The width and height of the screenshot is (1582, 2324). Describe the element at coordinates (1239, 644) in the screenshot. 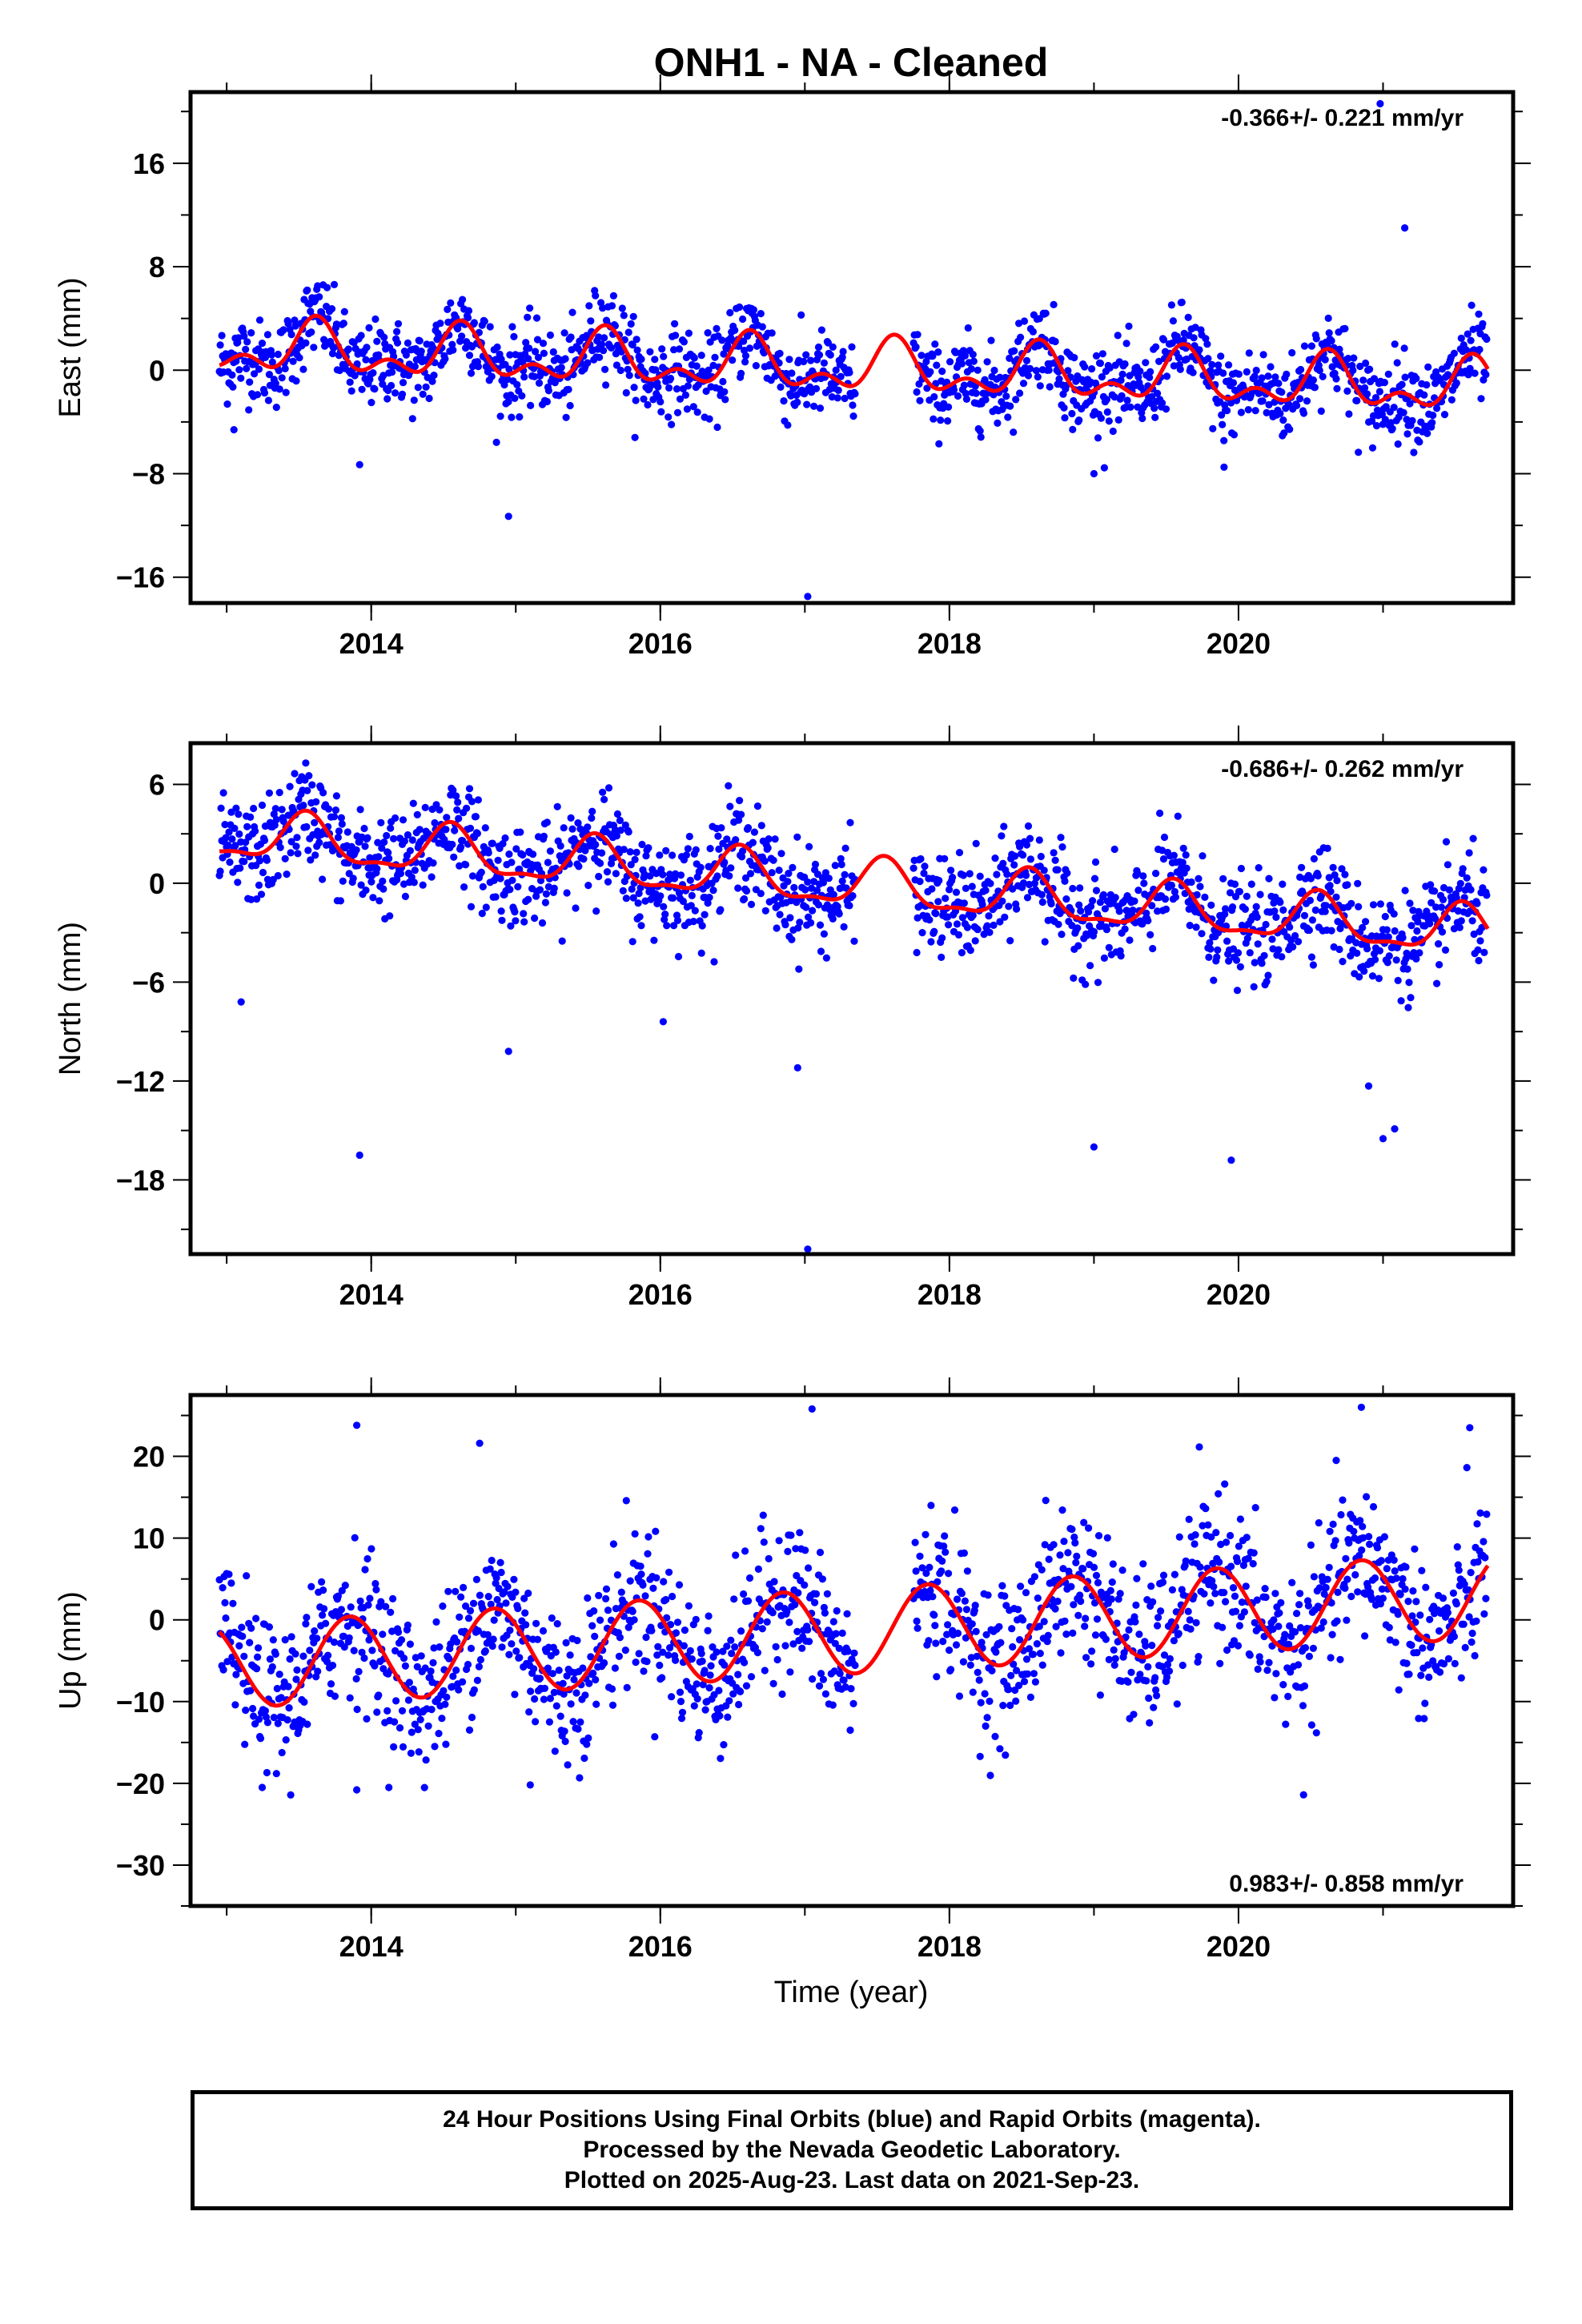

I see `x-tick-label: 2020` at that location.